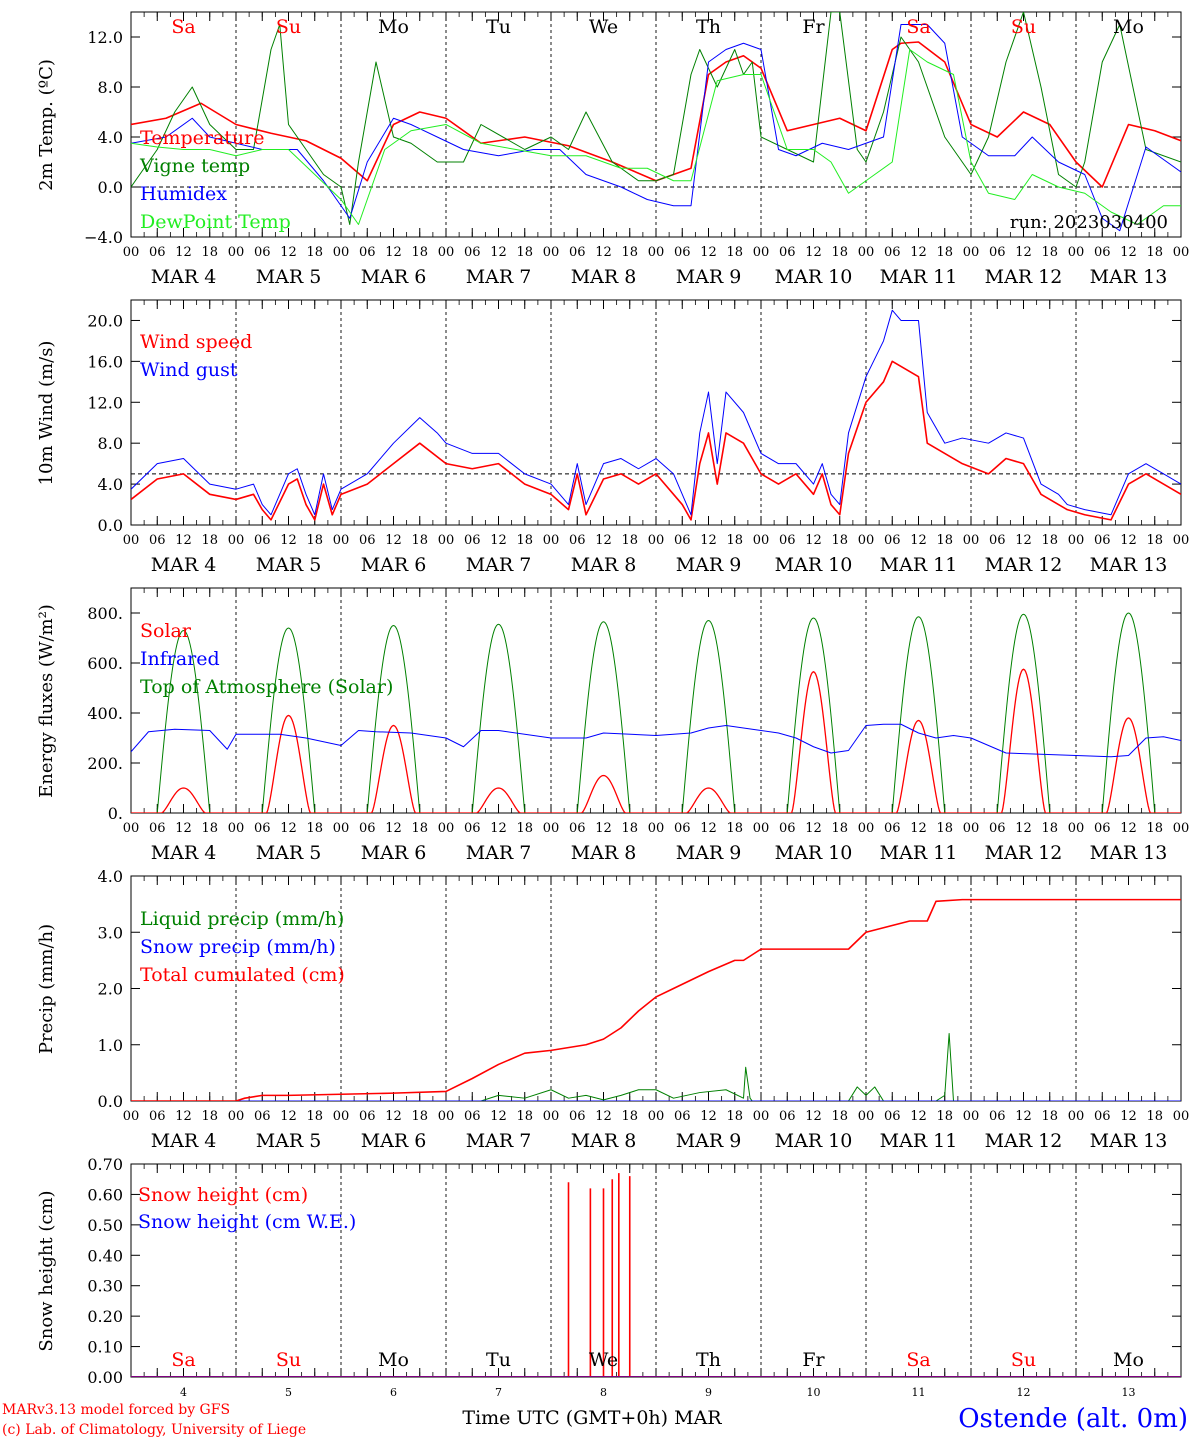  I want to click on weekday-label: Tu, so click(498, 27).